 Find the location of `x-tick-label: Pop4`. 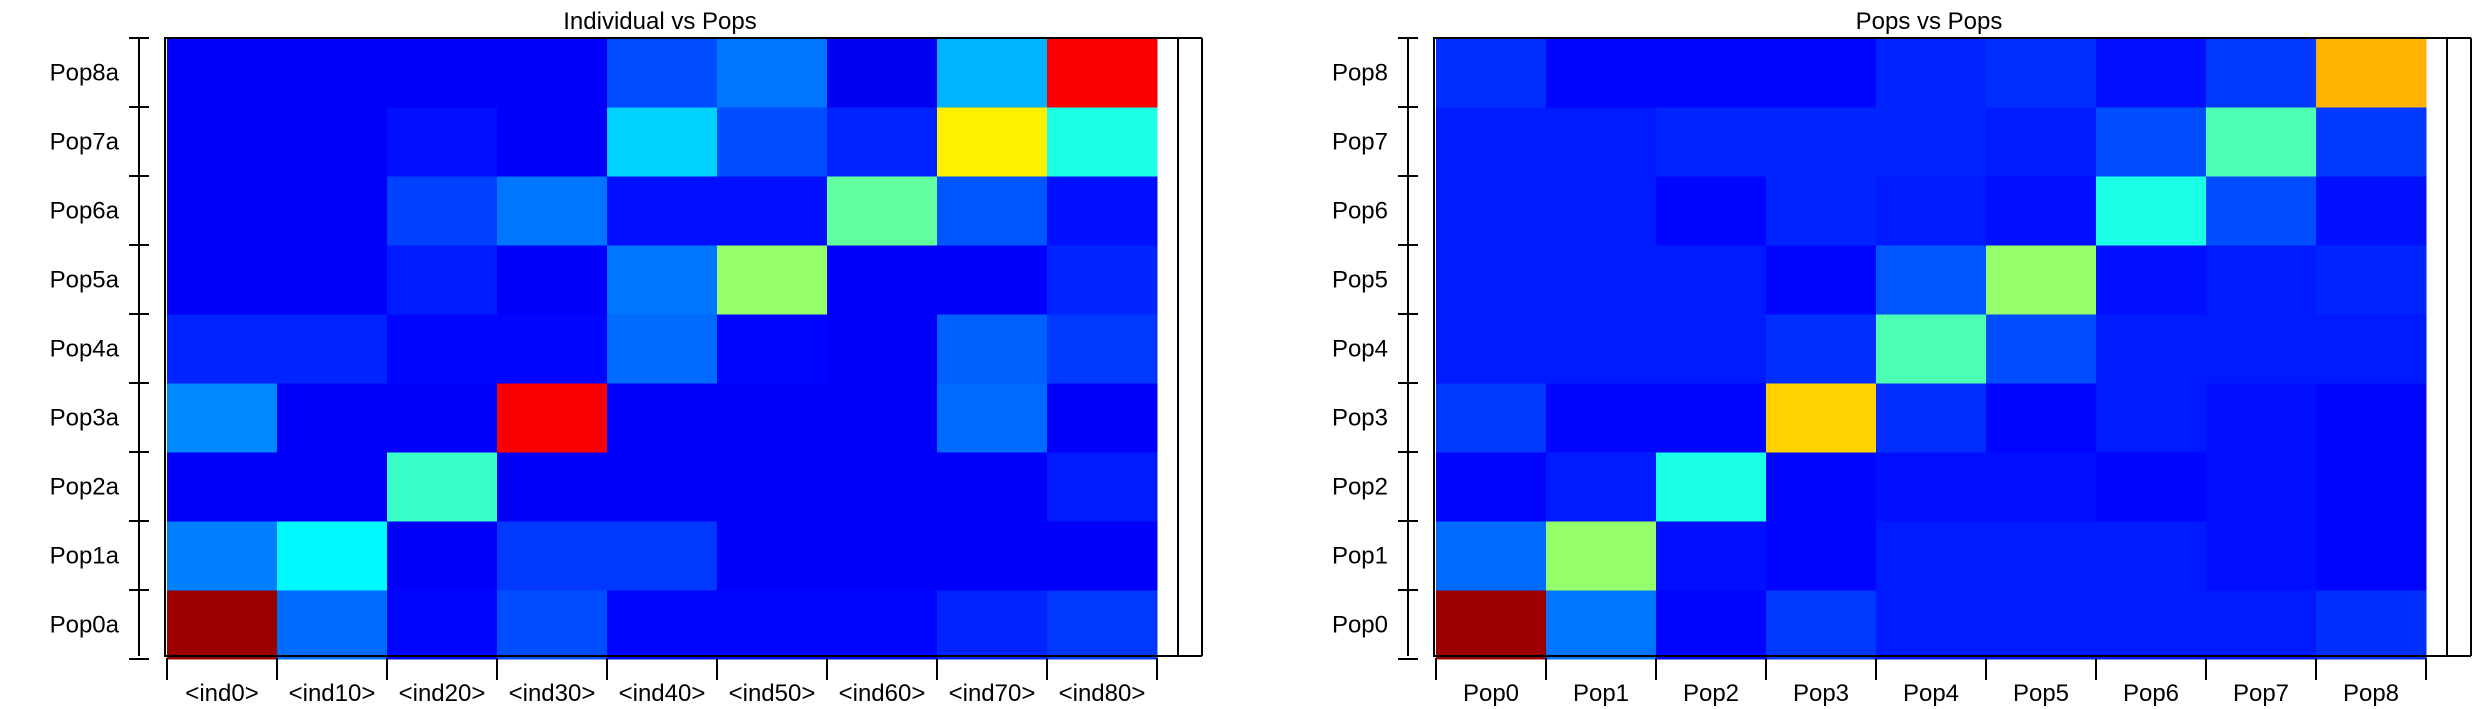

x-tick-label: Pop4 is located at coordinates (1931, 693).